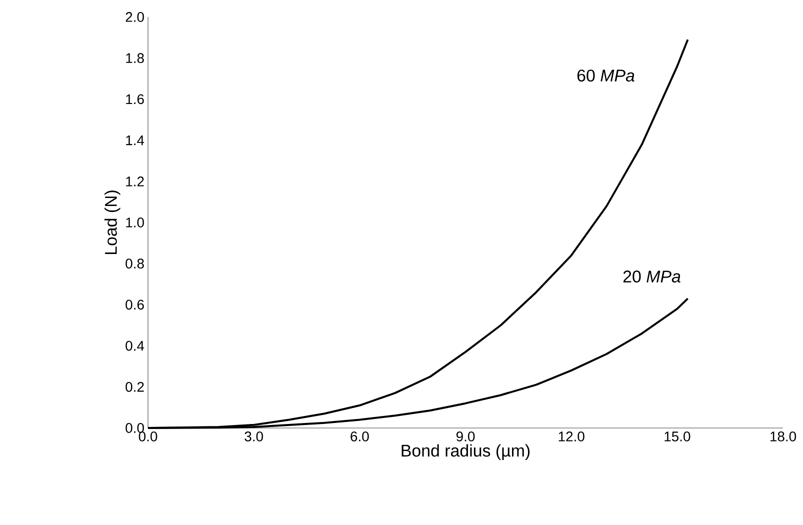 The height and width of the screenshot is (525, 803). I want to click on y-axis-title: Load (N), so click(112, 222).